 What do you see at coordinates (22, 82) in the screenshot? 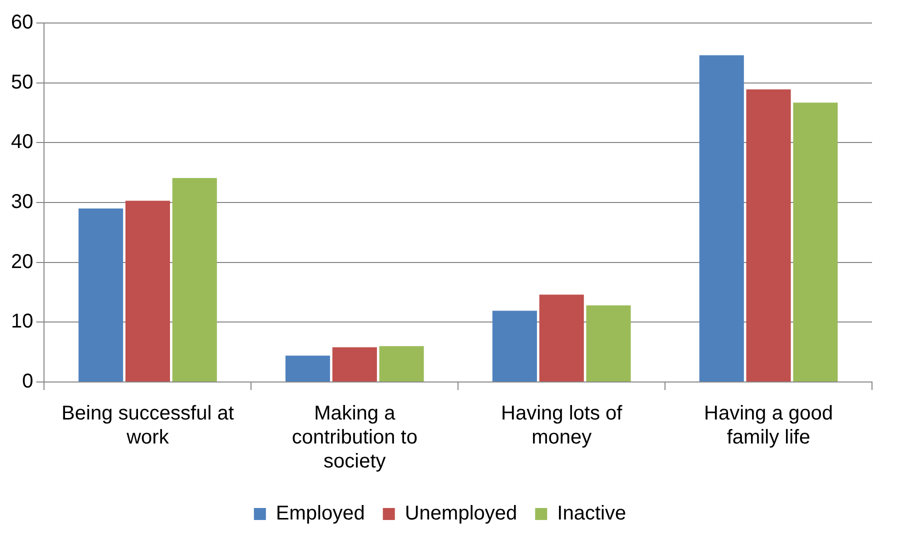
I see `y-tick-label: 50` at bounding box center [22, 82].